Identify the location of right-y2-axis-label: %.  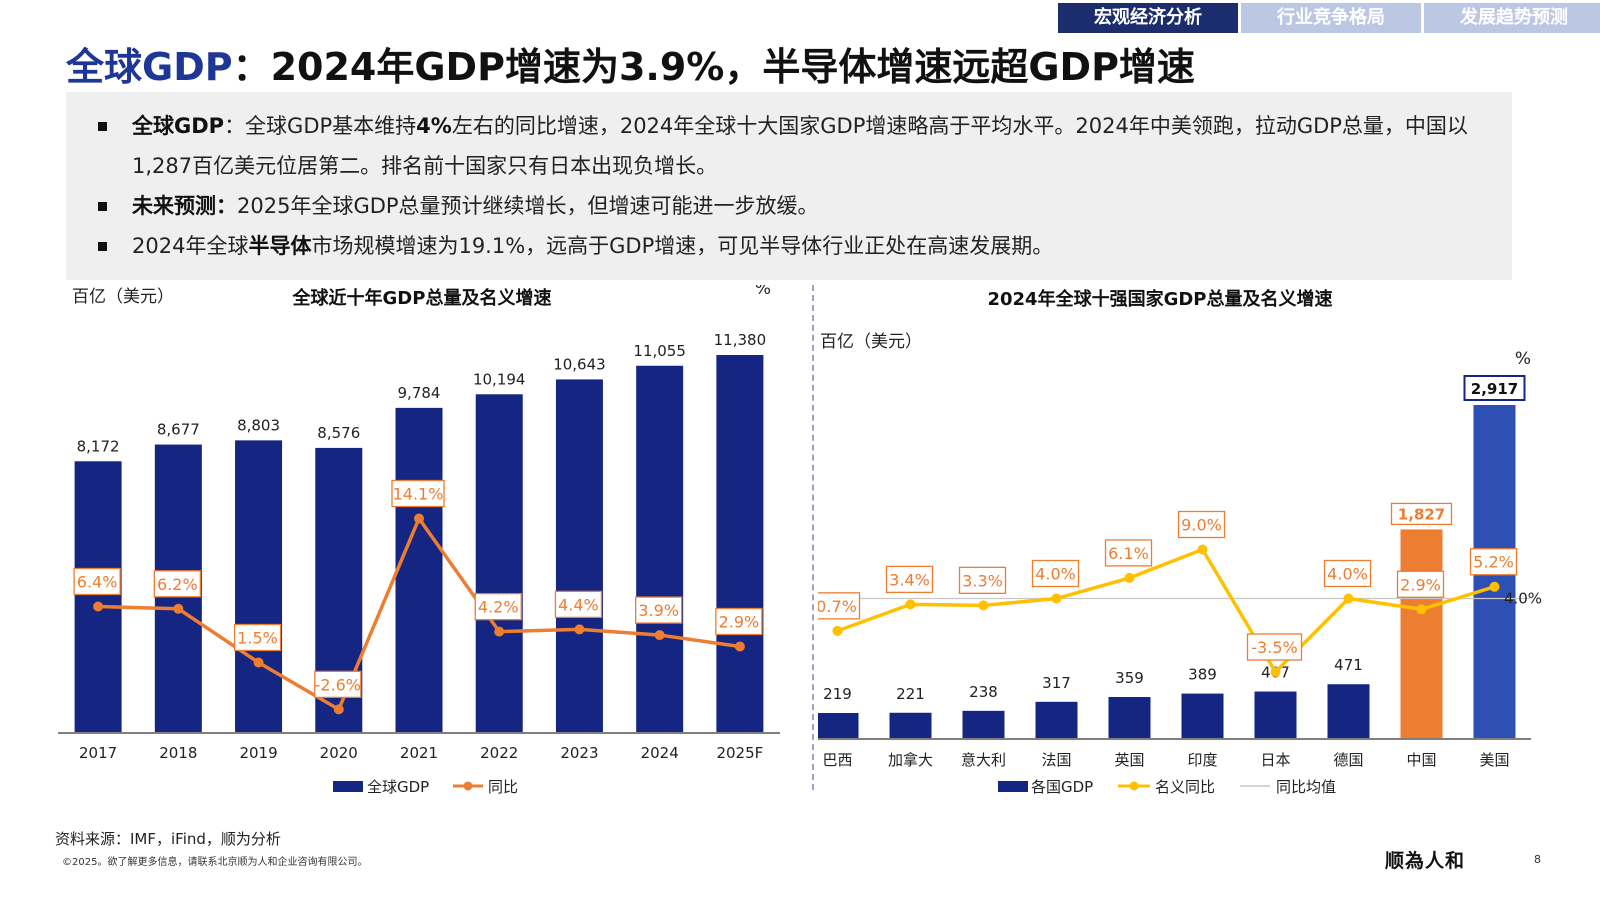
(1523, 359).